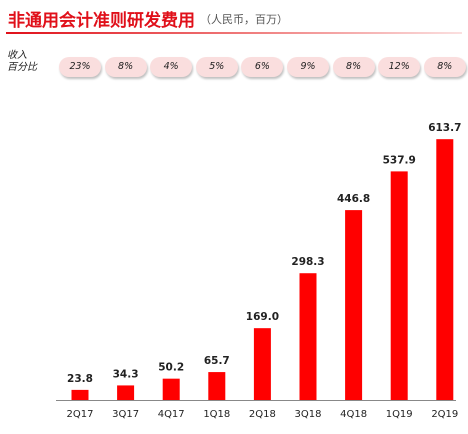  I want to click on bar-4q17, so click(171, 389).